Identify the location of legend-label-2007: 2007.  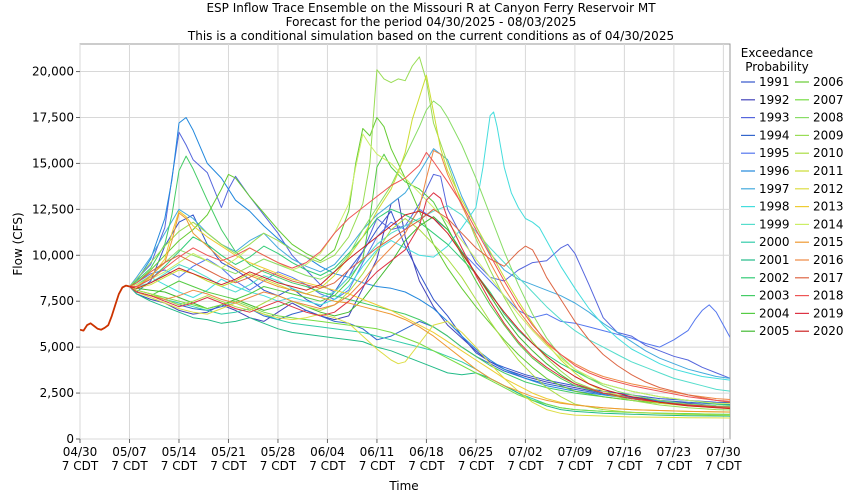
(828, 100).